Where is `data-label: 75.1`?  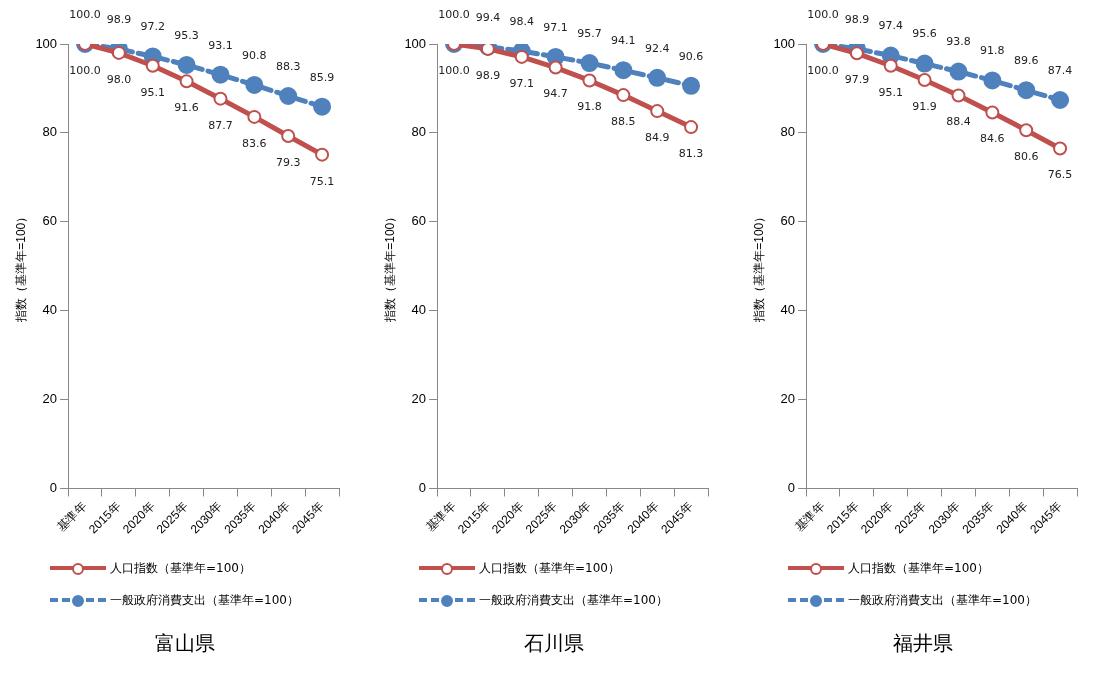
data-label: 75.1 is located at coordinates (322, 181).